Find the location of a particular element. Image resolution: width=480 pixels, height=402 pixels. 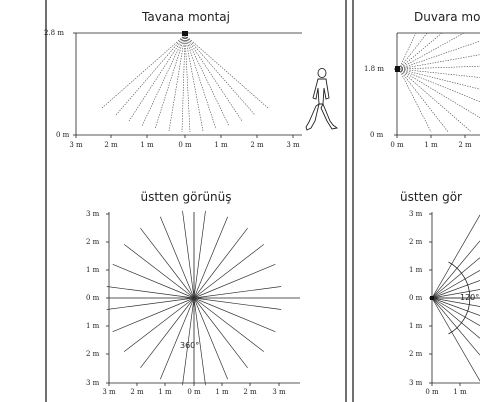

wall-sensor-icon is located at coordinates (397, 69).